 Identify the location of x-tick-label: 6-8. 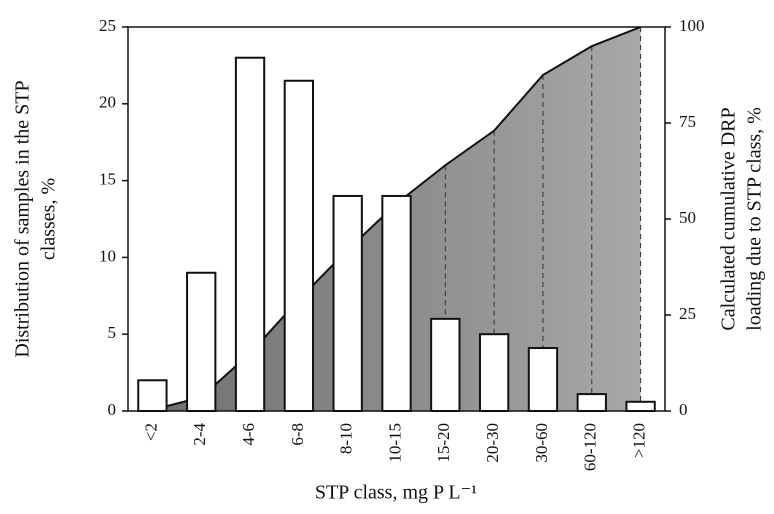
(297, 434).